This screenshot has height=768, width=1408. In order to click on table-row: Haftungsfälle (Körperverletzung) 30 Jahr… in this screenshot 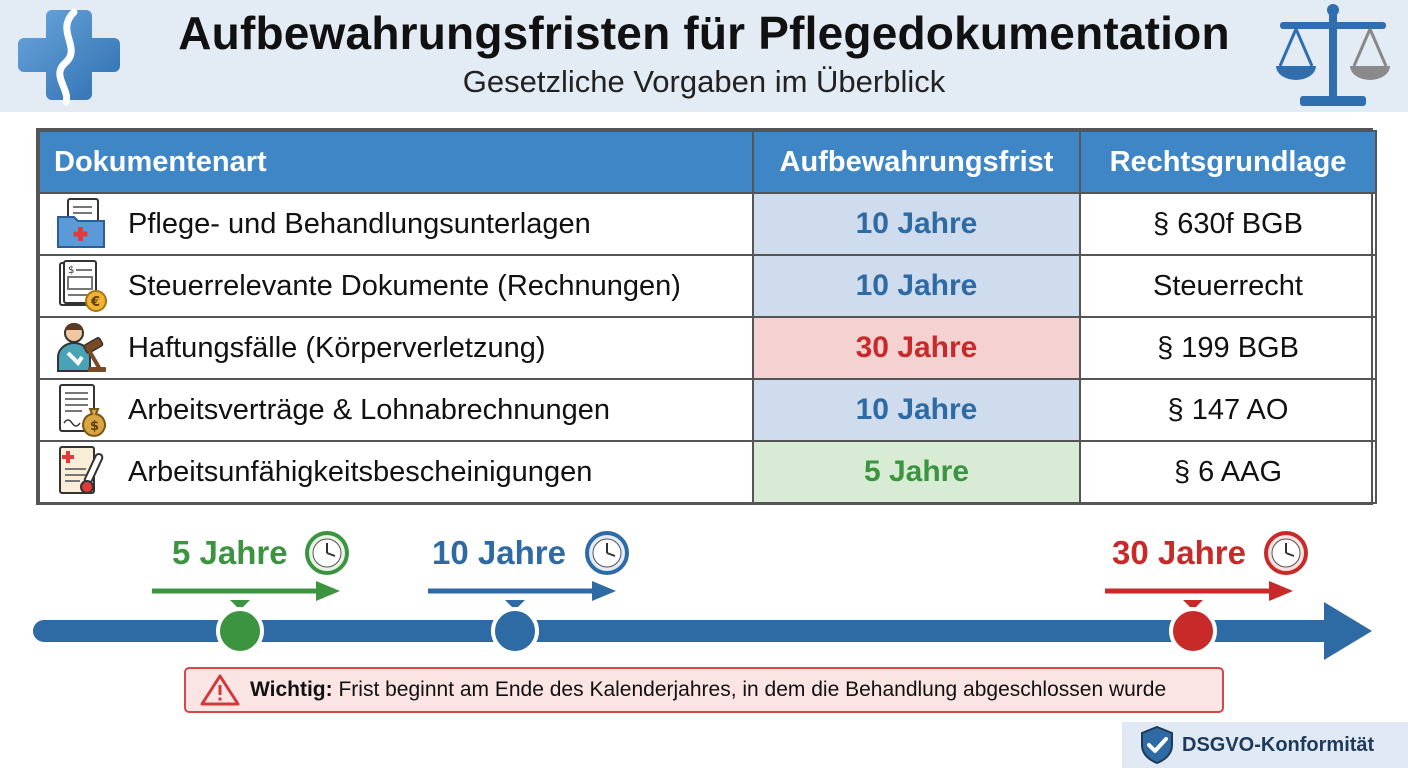, I will do `click(707, 348)`.